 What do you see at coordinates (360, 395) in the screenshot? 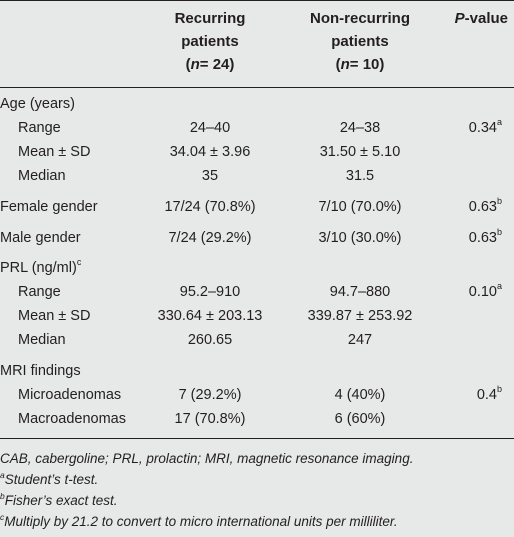
I see `non-recurring-value: 4 (40%)` at bounding box center [360, 395].